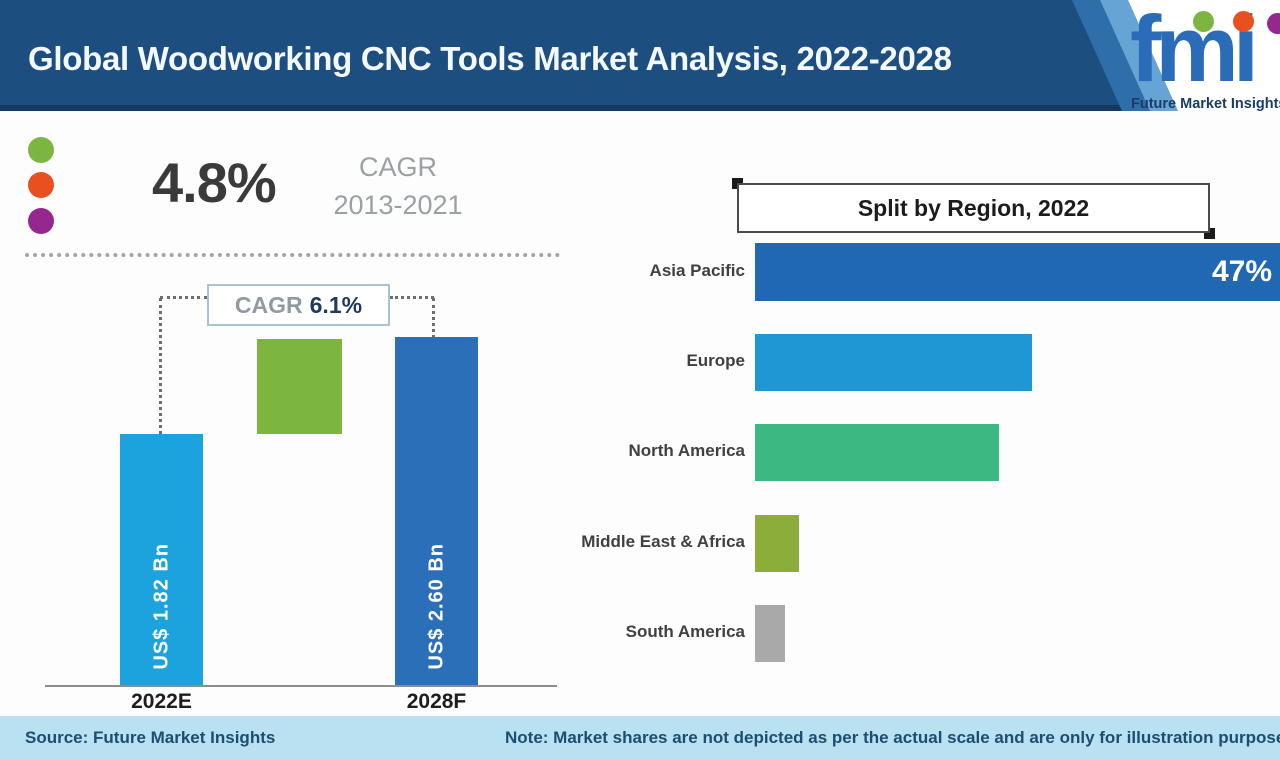 This screenshot has height=760, width=1280. Describe the element at coordinates (336, 304) in the screenshot. I see `cagr-callout-value: 6.1%` at that location.